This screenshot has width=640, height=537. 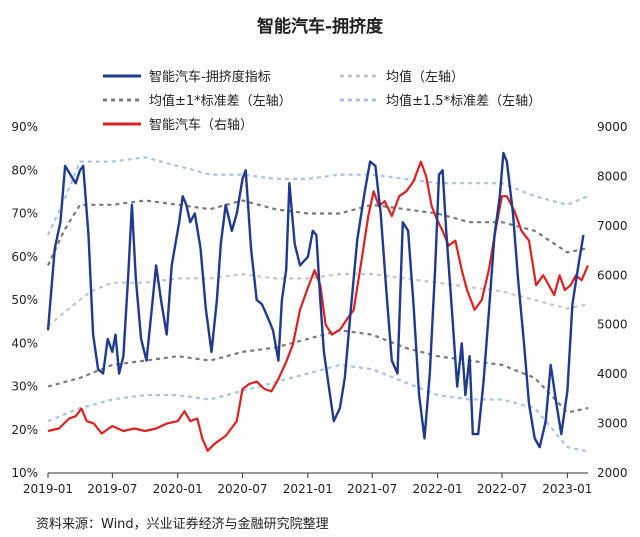 What do you see at coordinates (24, 430) in the screenshot?
I see `y-left-tick-label: 20%` at bounding box center [24, 430].